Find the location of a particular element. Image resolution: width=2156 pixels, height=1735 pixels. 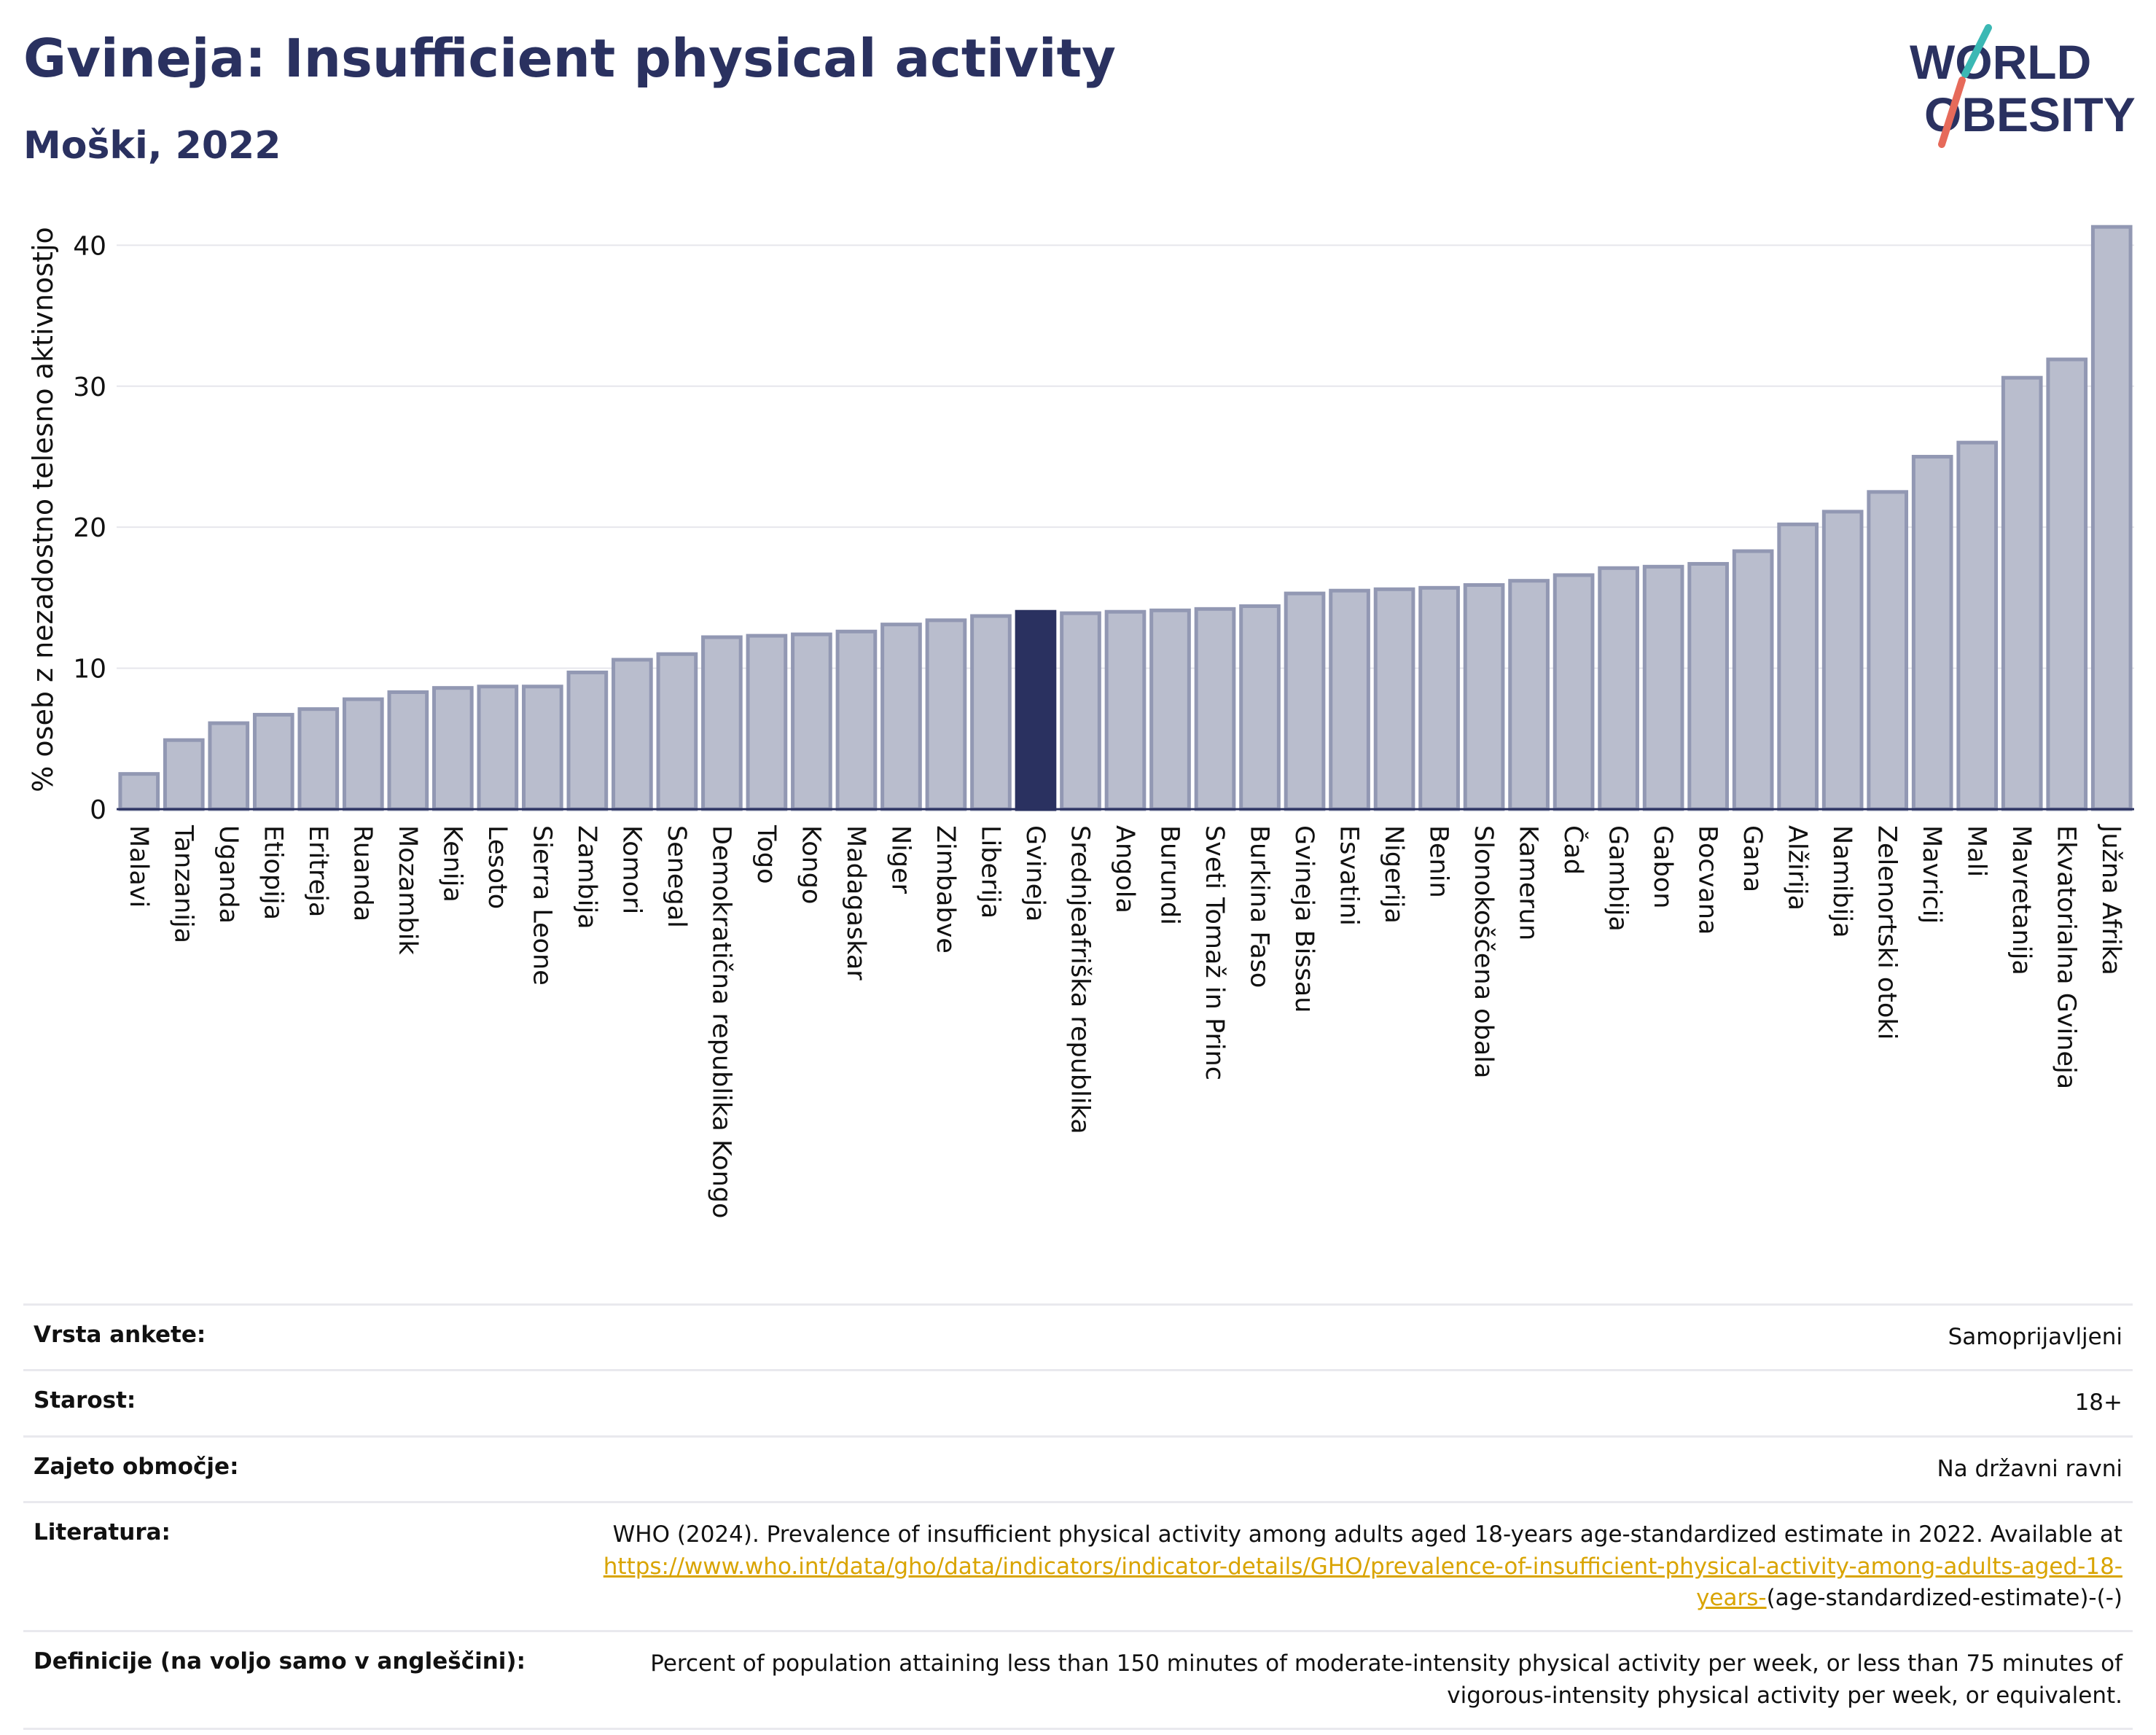

x-tick-label: Komori is located at coordinates (632, 869).